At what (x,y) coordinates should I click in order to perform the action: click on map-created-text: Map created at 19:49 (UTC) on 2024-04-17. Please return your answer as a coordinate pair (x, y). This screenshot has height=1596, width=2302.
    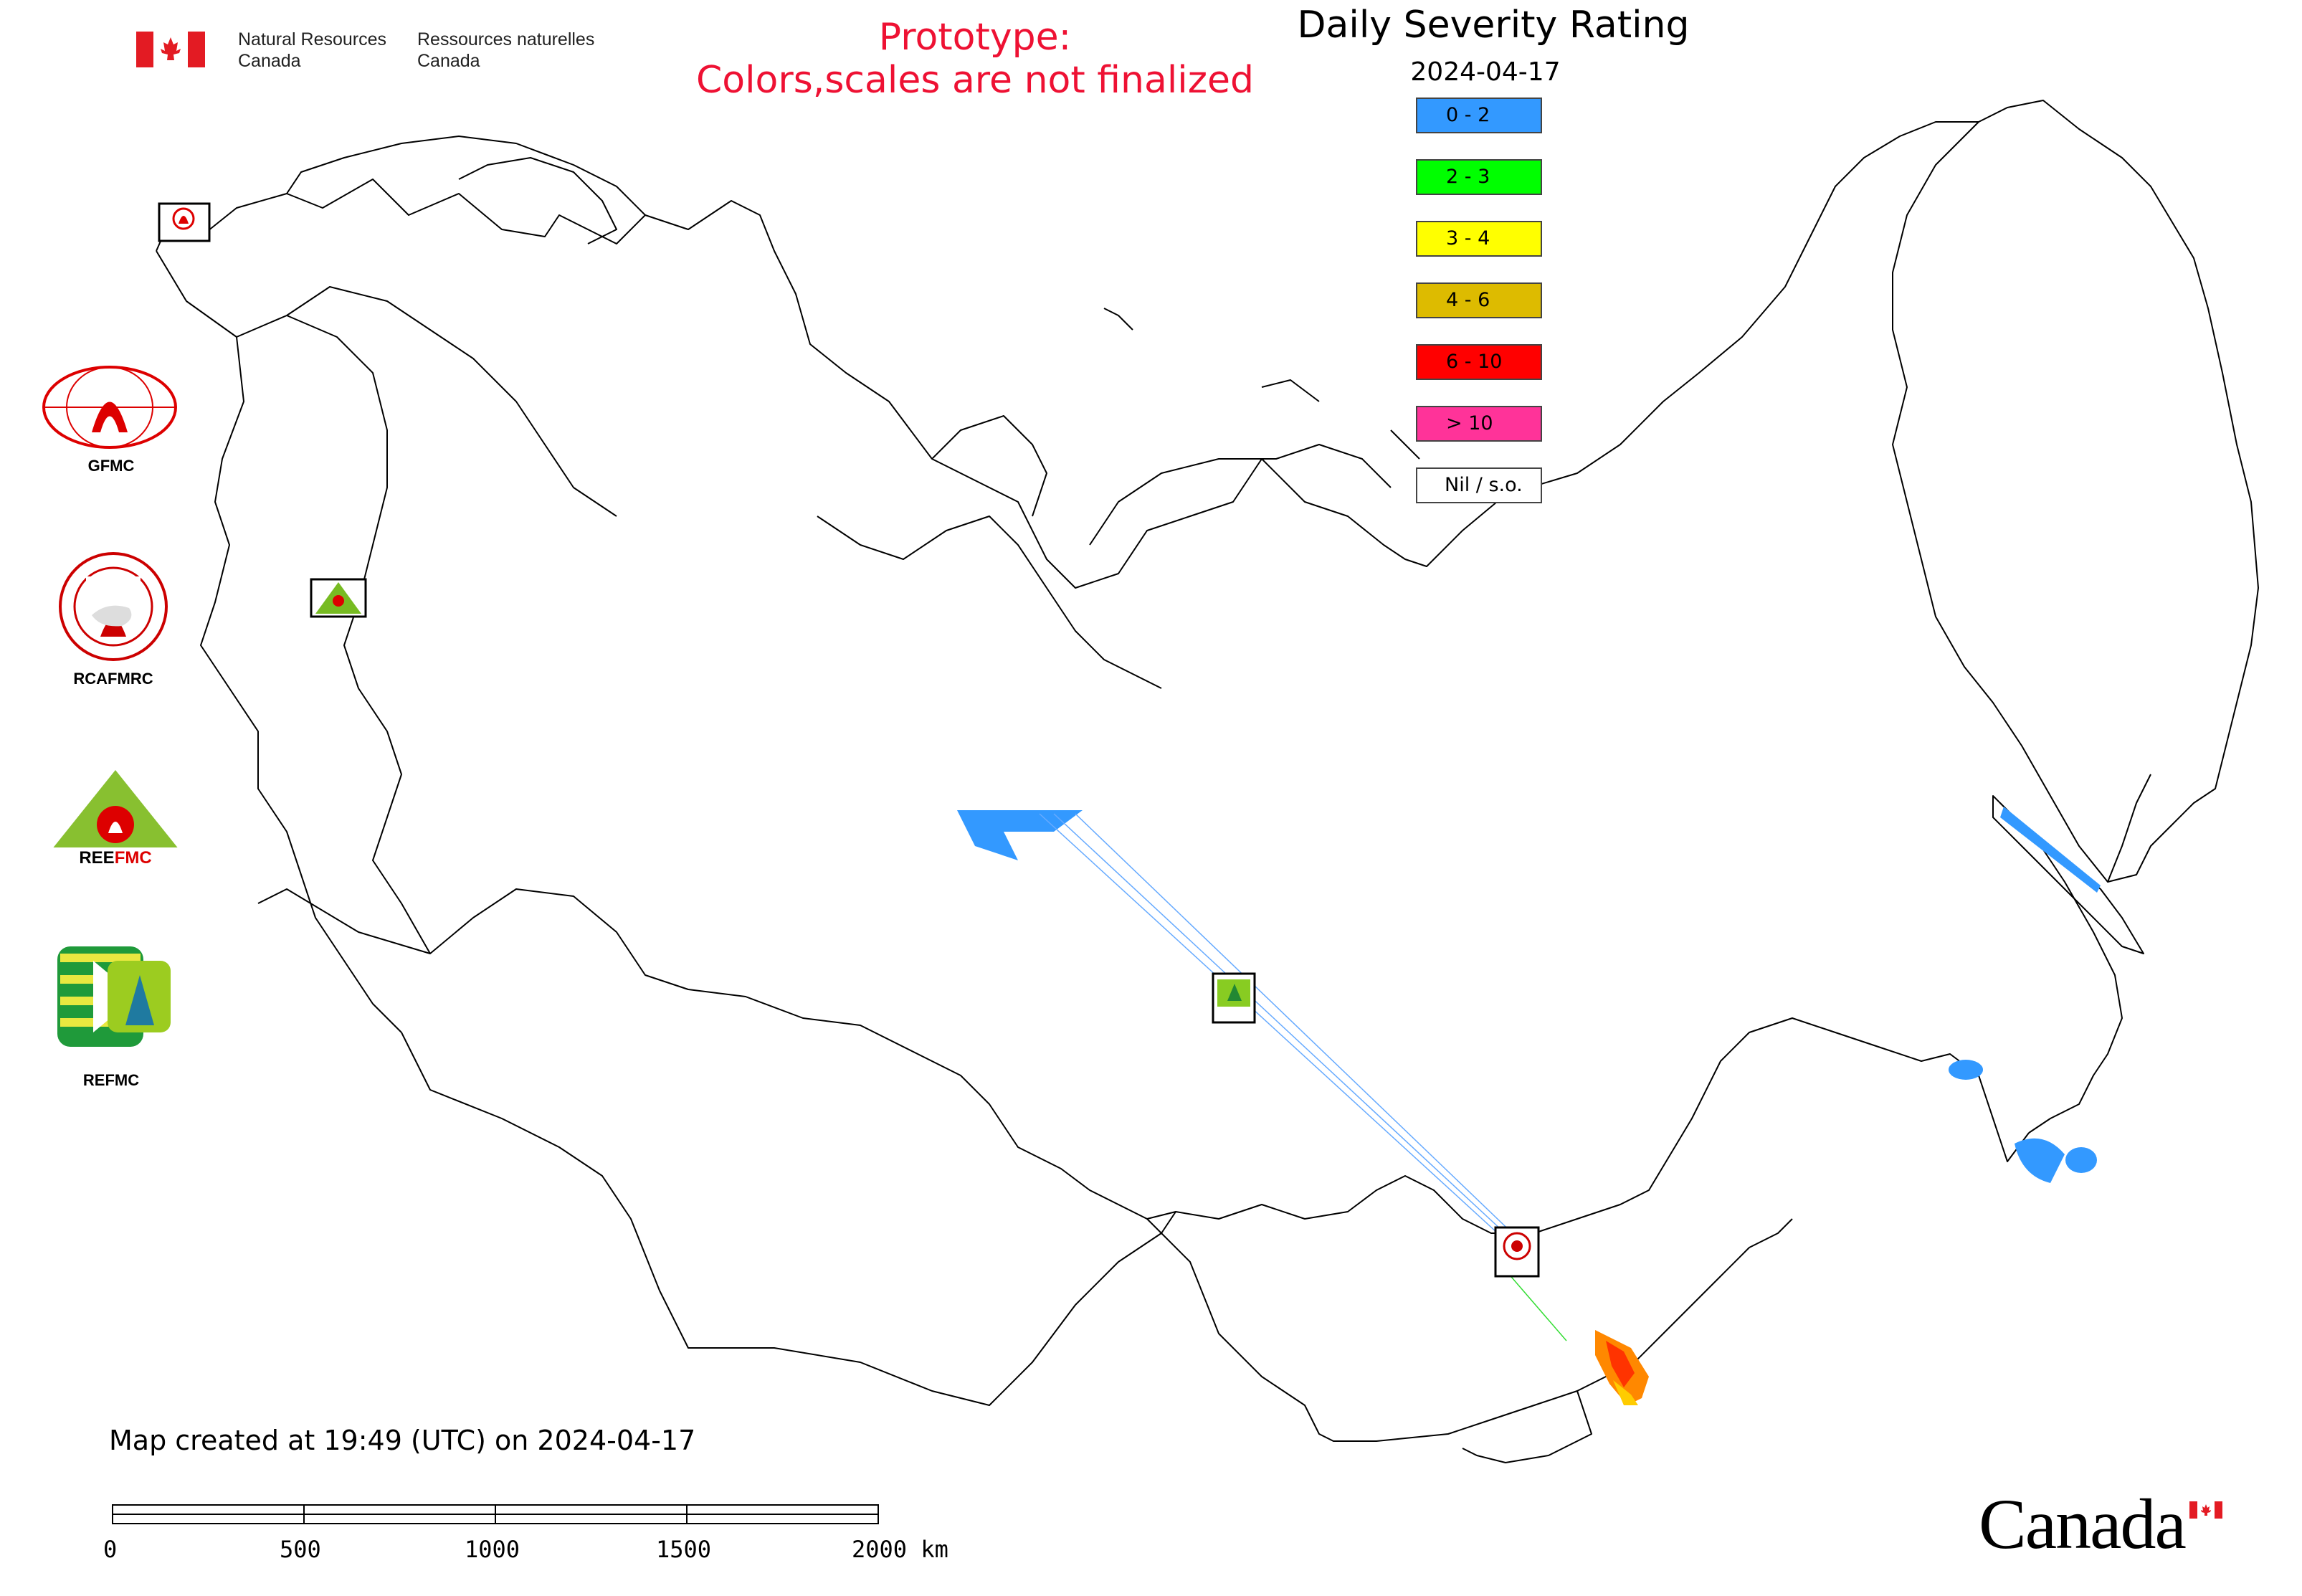
    Looking at the image, I should click on (402, 1440).